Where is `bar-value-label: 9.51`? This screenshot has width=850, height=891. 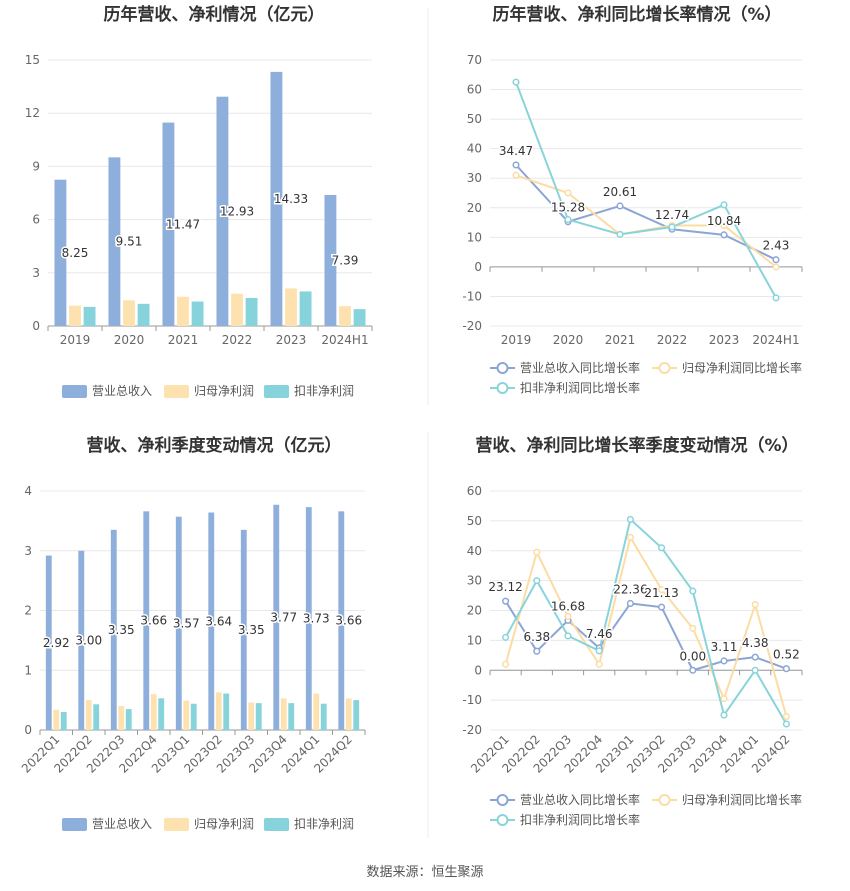
bar-value-label: 9.51 is located at coordinates (129, 242).